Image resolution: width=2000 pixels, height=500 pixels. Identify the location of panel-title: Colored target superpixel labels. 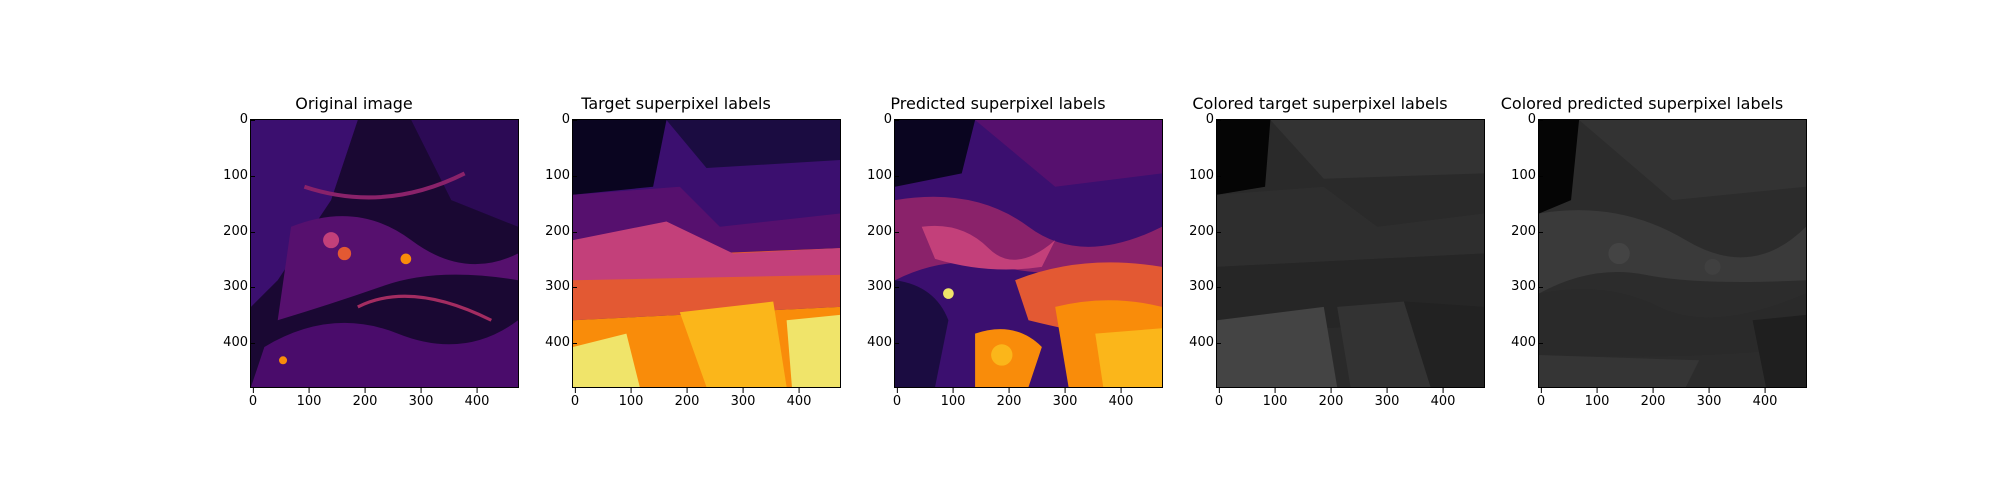
(1320, 103).